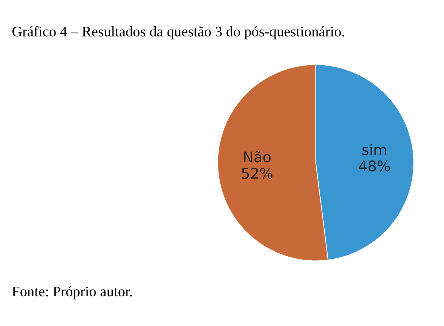 Image resolution: width=444 pixels, height=326 pixels. Describe the element at coordinates (374, 166) in the screenshot. I see `data-label: 48%` at that location.